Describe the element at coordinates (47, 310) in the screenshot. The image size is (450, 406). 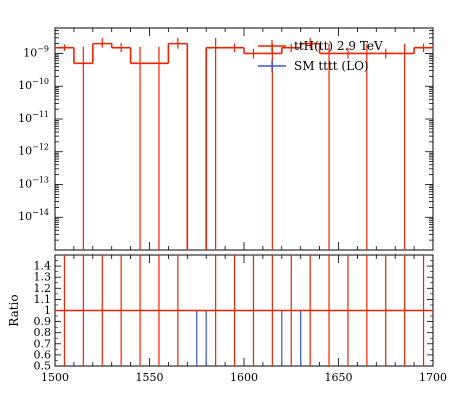
I see `ratio-y-tick-label: 1` at that location.